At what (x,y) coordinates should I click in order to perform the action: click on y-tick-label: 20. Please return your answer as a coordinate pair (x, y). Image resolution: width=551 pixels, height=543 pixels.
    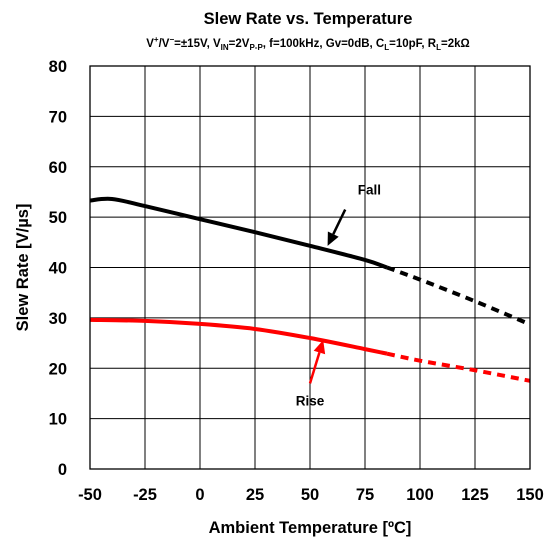
    Looking at the image, I should click on (58, 369).